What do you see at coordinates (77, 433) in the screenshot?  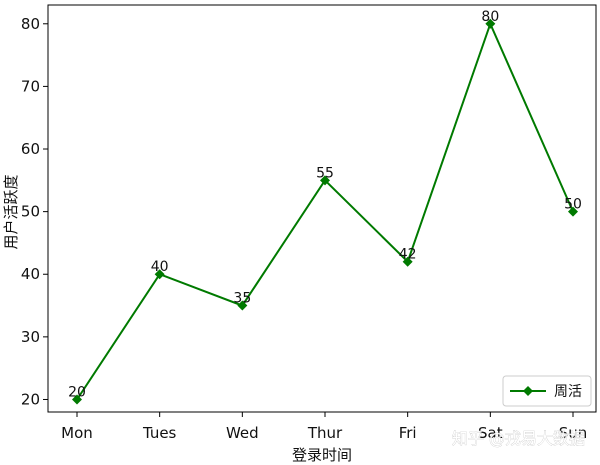 I see `x-tick-label: Mon` at bounding box center [77, 433].